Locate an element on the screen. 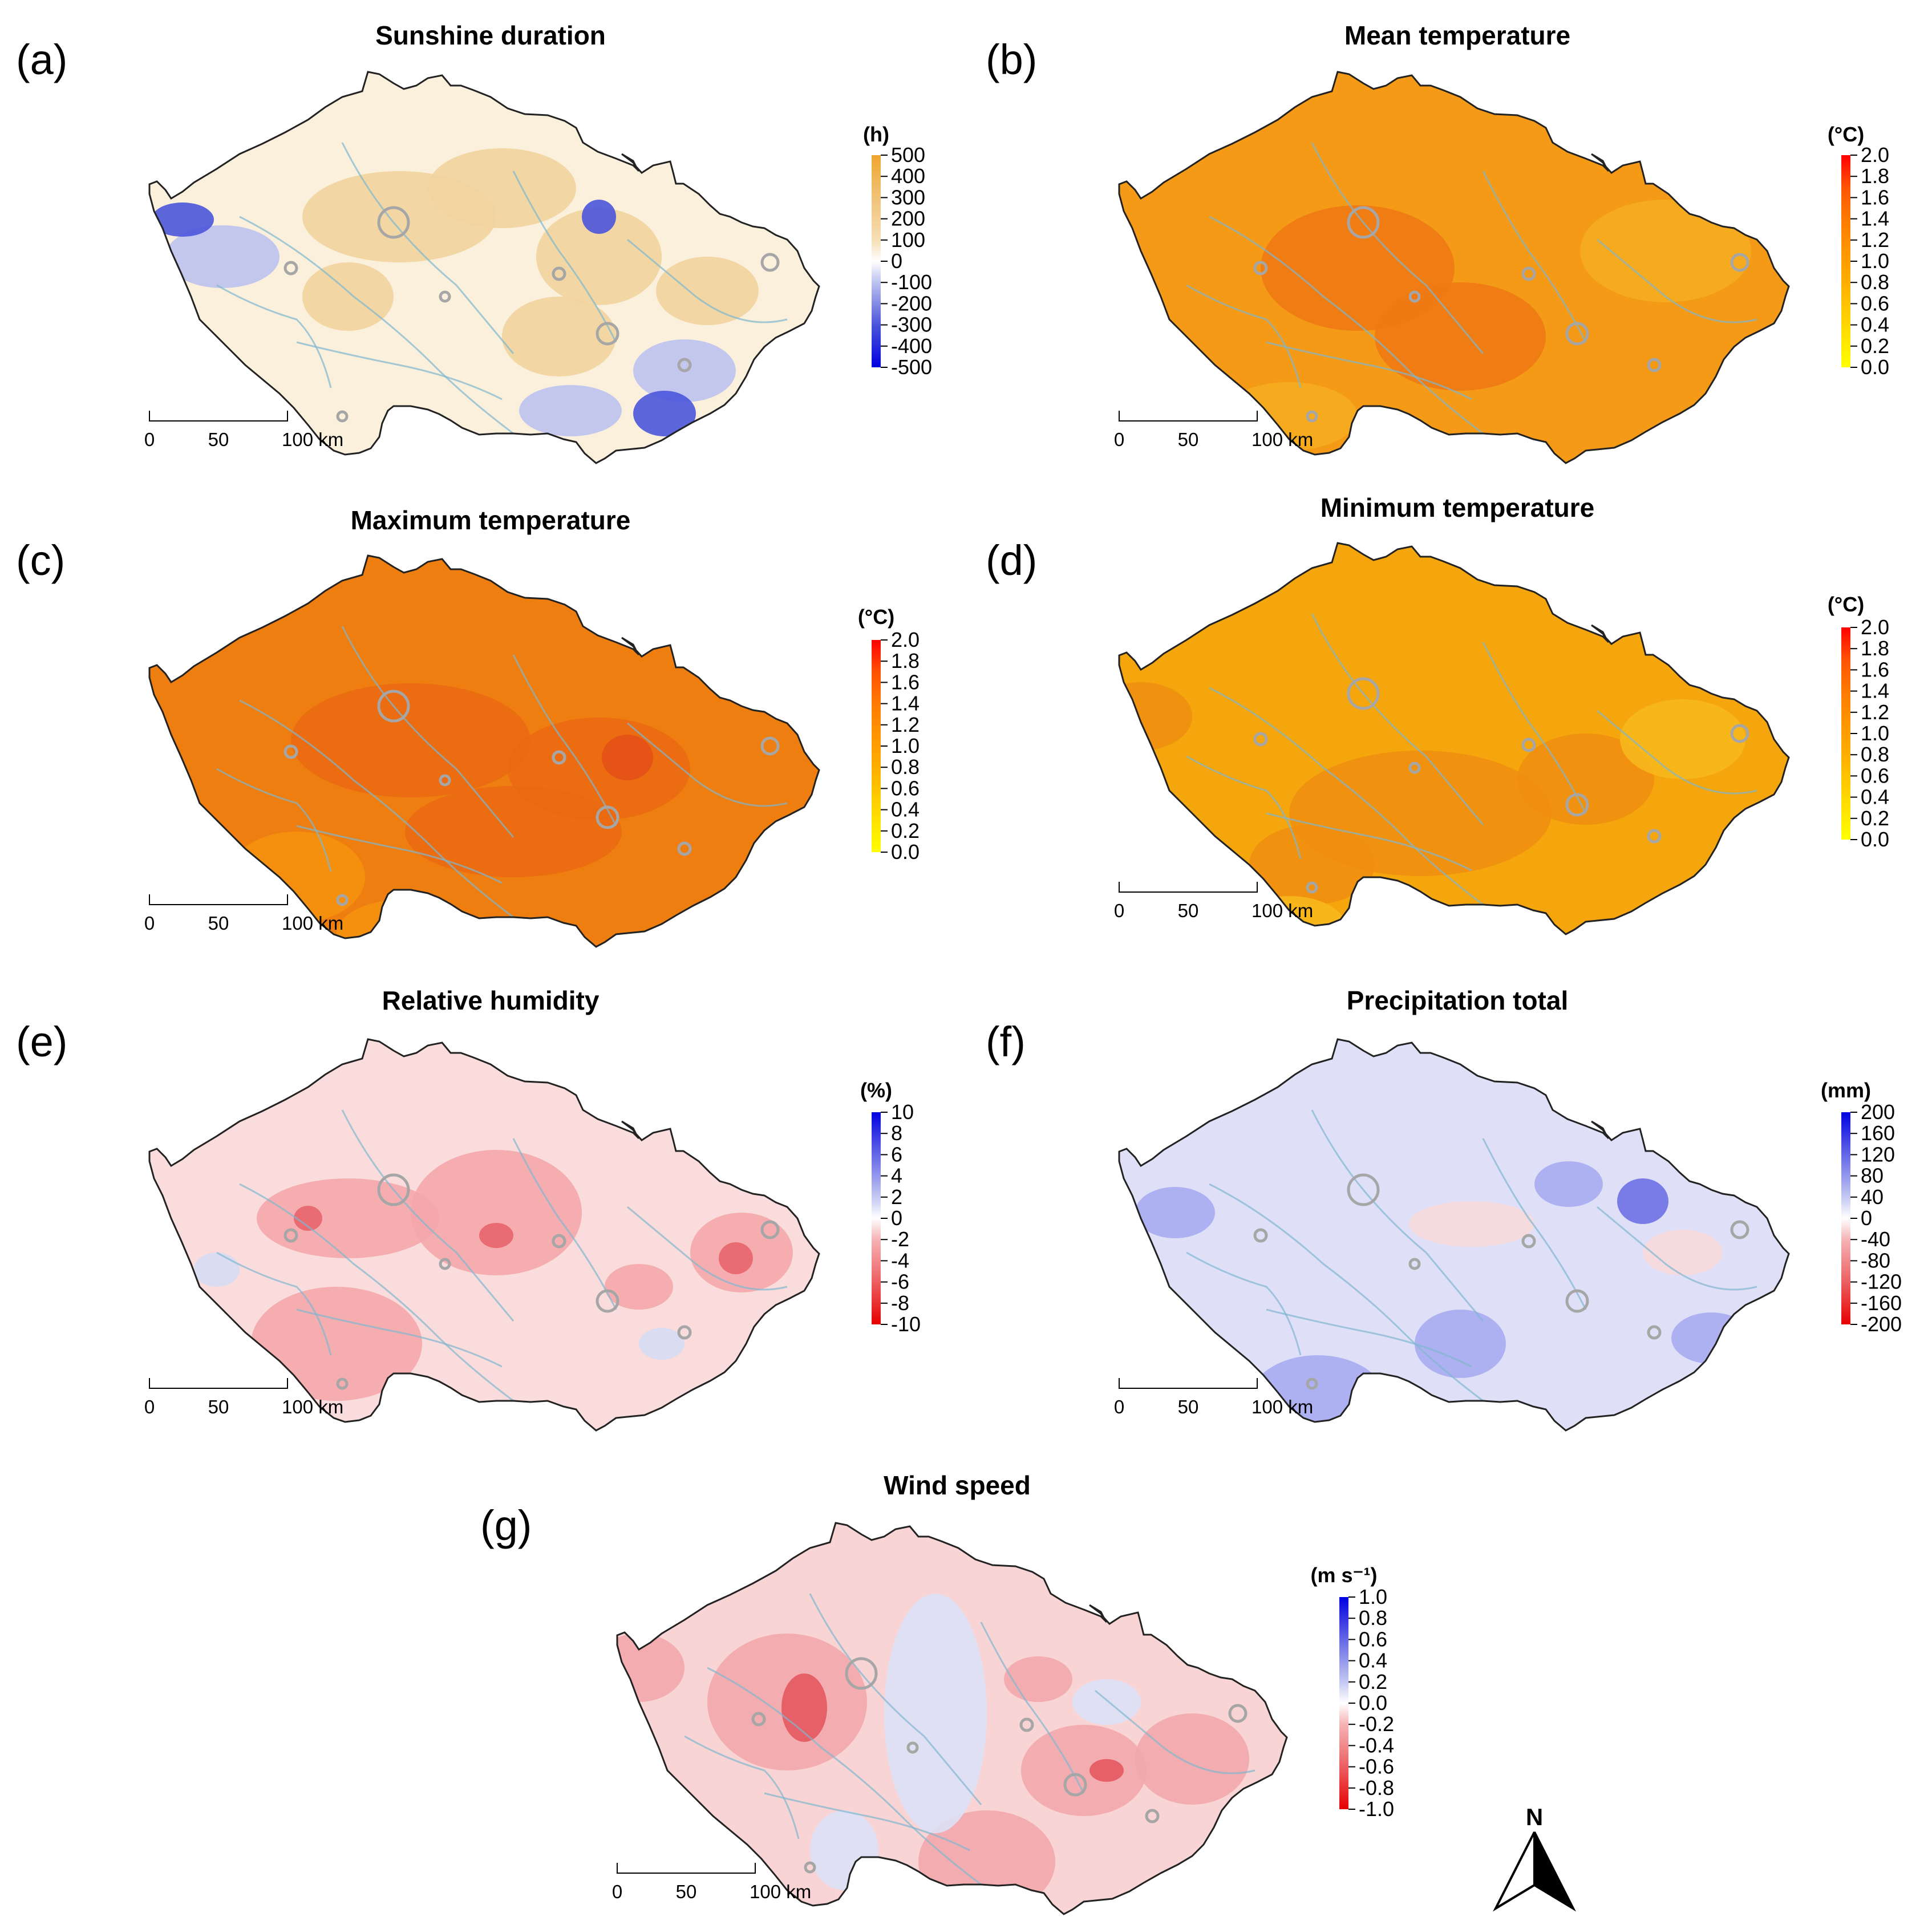 The width and height of the screenshot is (1932, 1929). legend-tick-label: 500 is located at coordinates (908, 155).